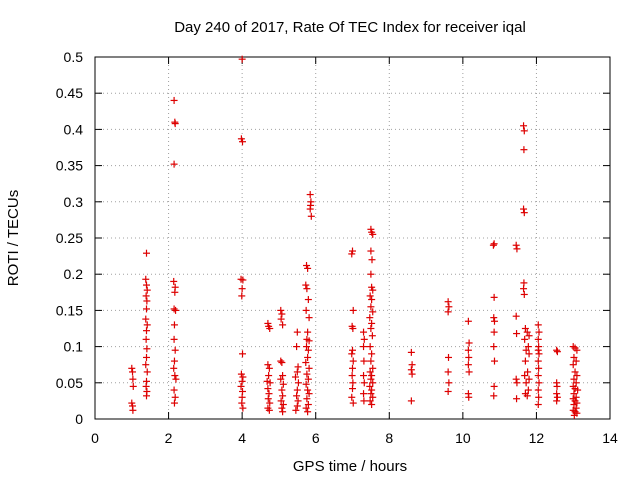 Image resolution: width=640 pixels, height=480 pixels. I want to click on y-tick-label: 0.25, so click(69, 238).